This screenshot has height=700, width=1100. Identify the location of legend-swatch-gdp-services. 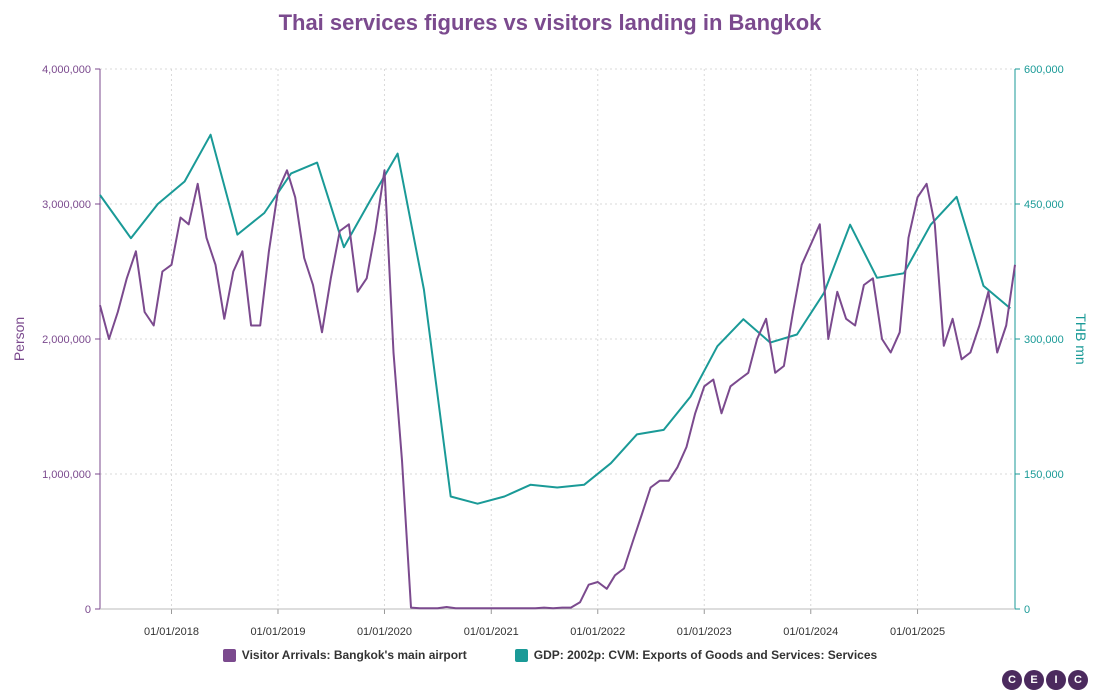
(521, 655).